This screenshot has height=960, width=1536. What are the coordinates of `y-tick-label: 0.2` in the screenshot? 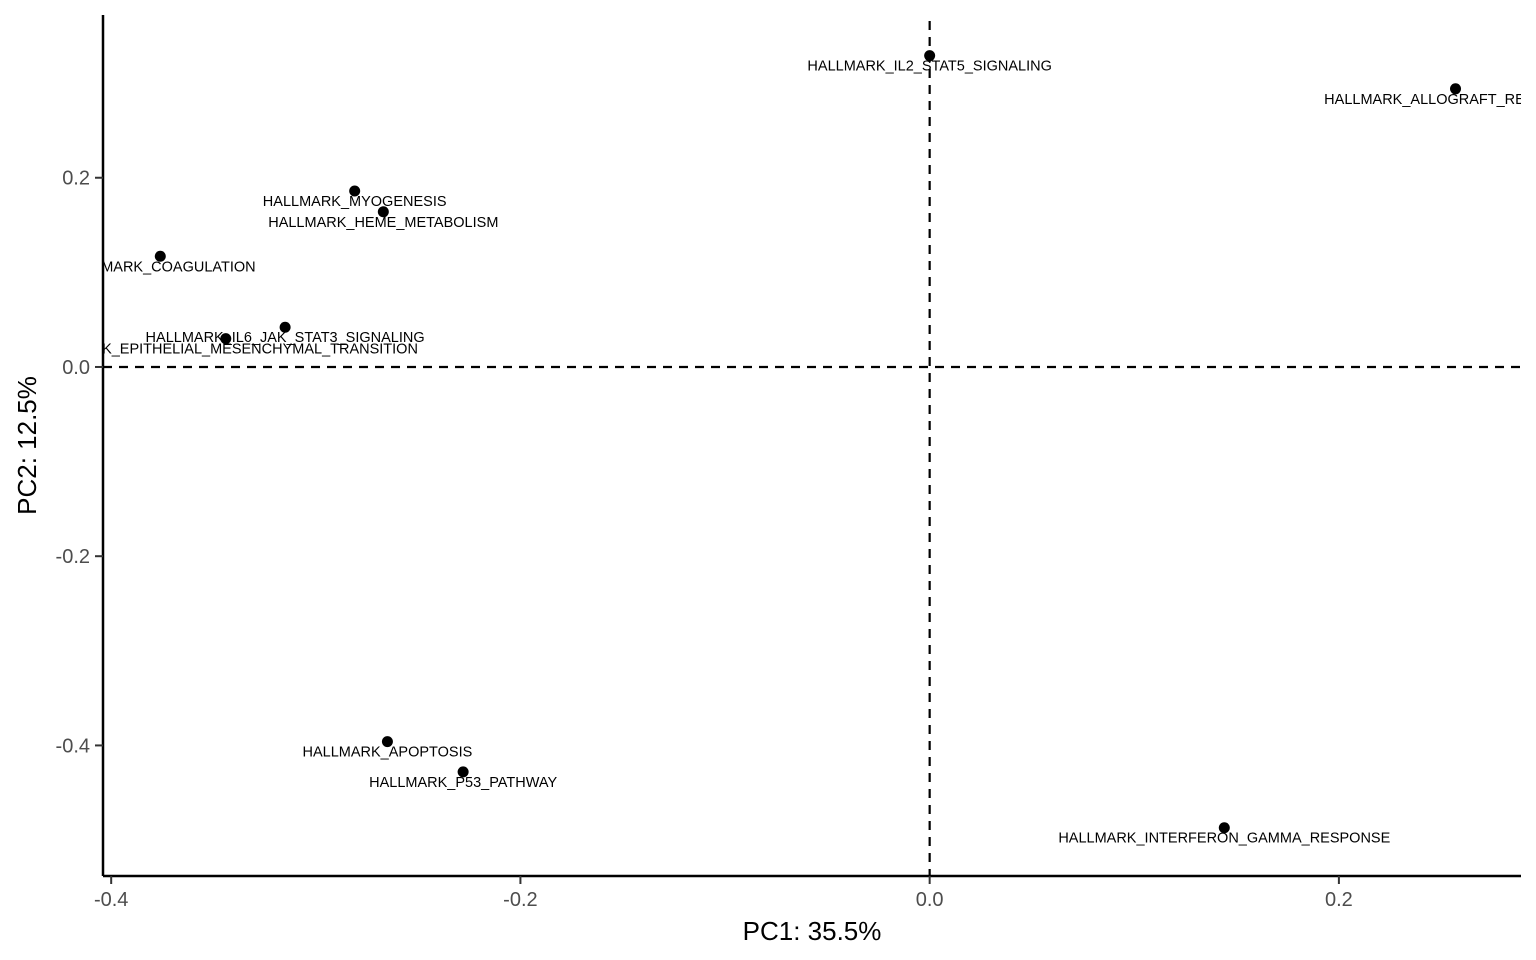 It's located at (76, 179).